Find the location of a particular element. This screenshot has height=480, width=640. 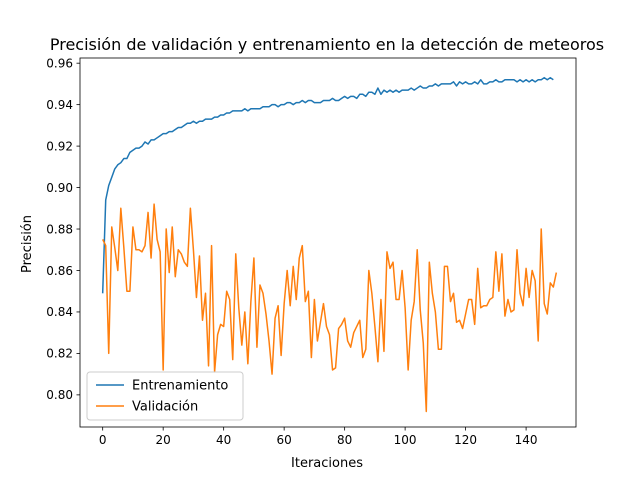

y-tick-label: 0.88 is located at coordinates (59, 229).